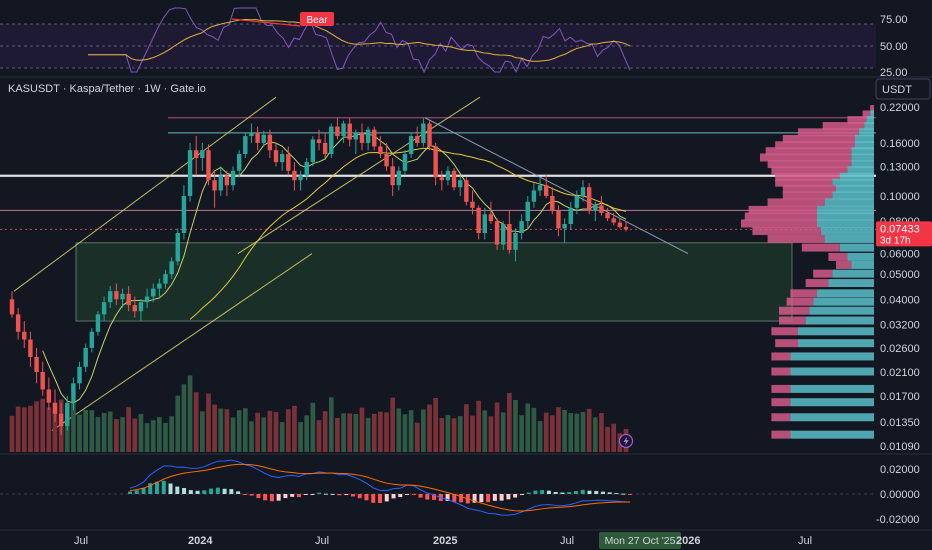 The width and height of the screenshot is (932, 550). What do you see at coordinates (567, 541) in the screenshot?
I see `time-label-jul-2025: Jul` at bounding box center [567, 541].